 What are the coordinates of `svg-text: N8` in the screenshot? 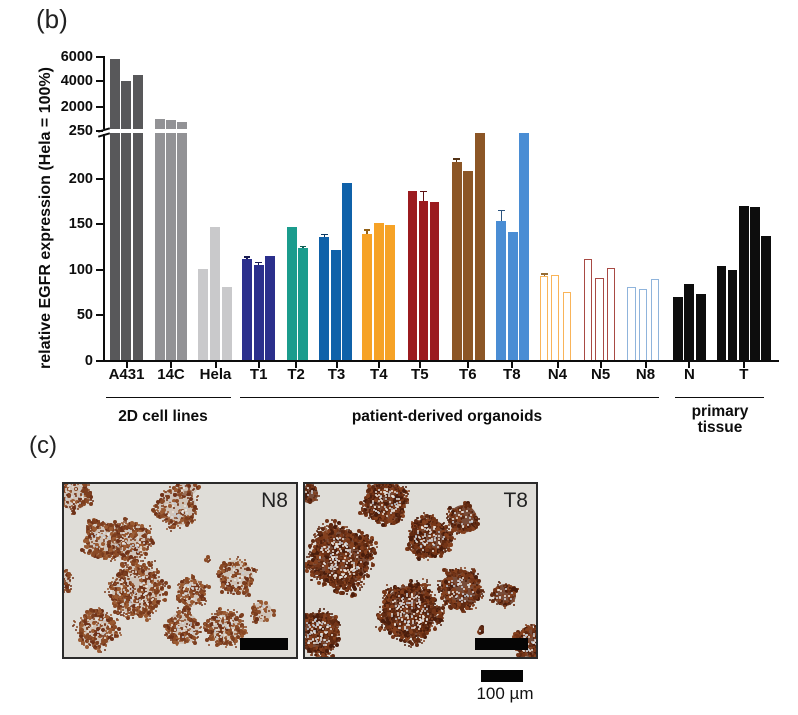 It's located at (274, 500).